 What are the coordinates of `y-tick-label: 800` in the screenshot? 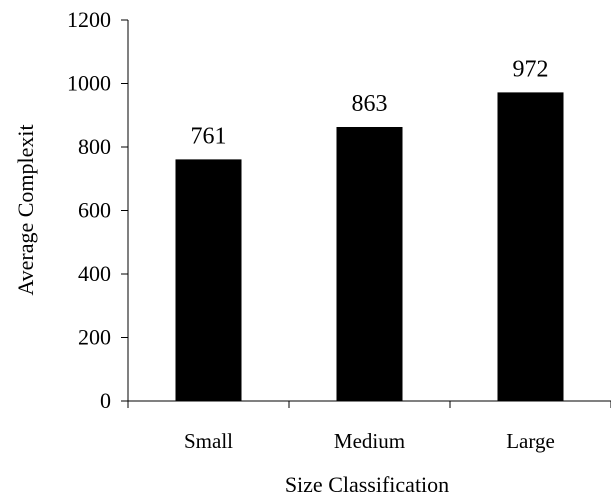 It's located at (94, 146).